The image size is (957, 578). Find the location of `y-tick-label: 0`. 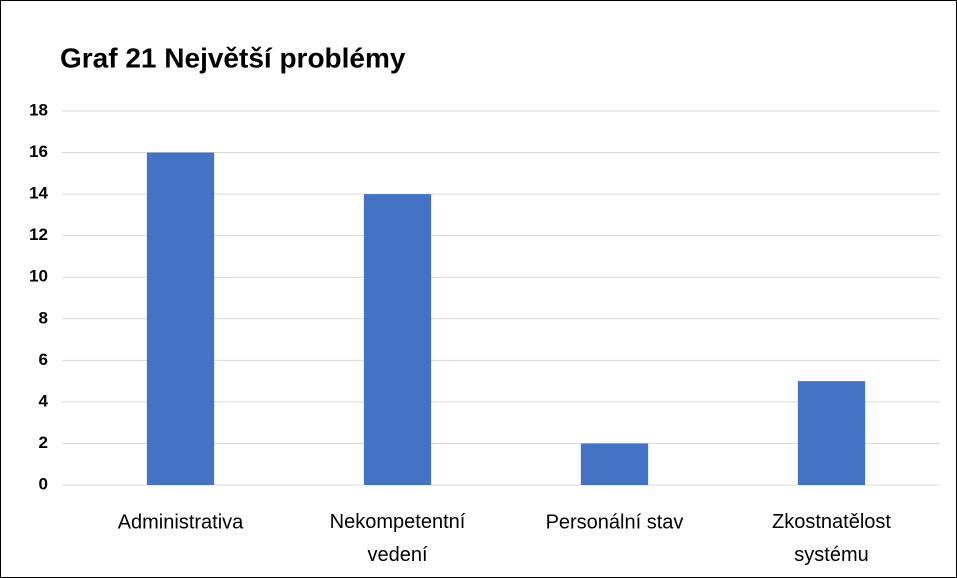

y-tick-label: 0 is located at coordinates (43, 483).